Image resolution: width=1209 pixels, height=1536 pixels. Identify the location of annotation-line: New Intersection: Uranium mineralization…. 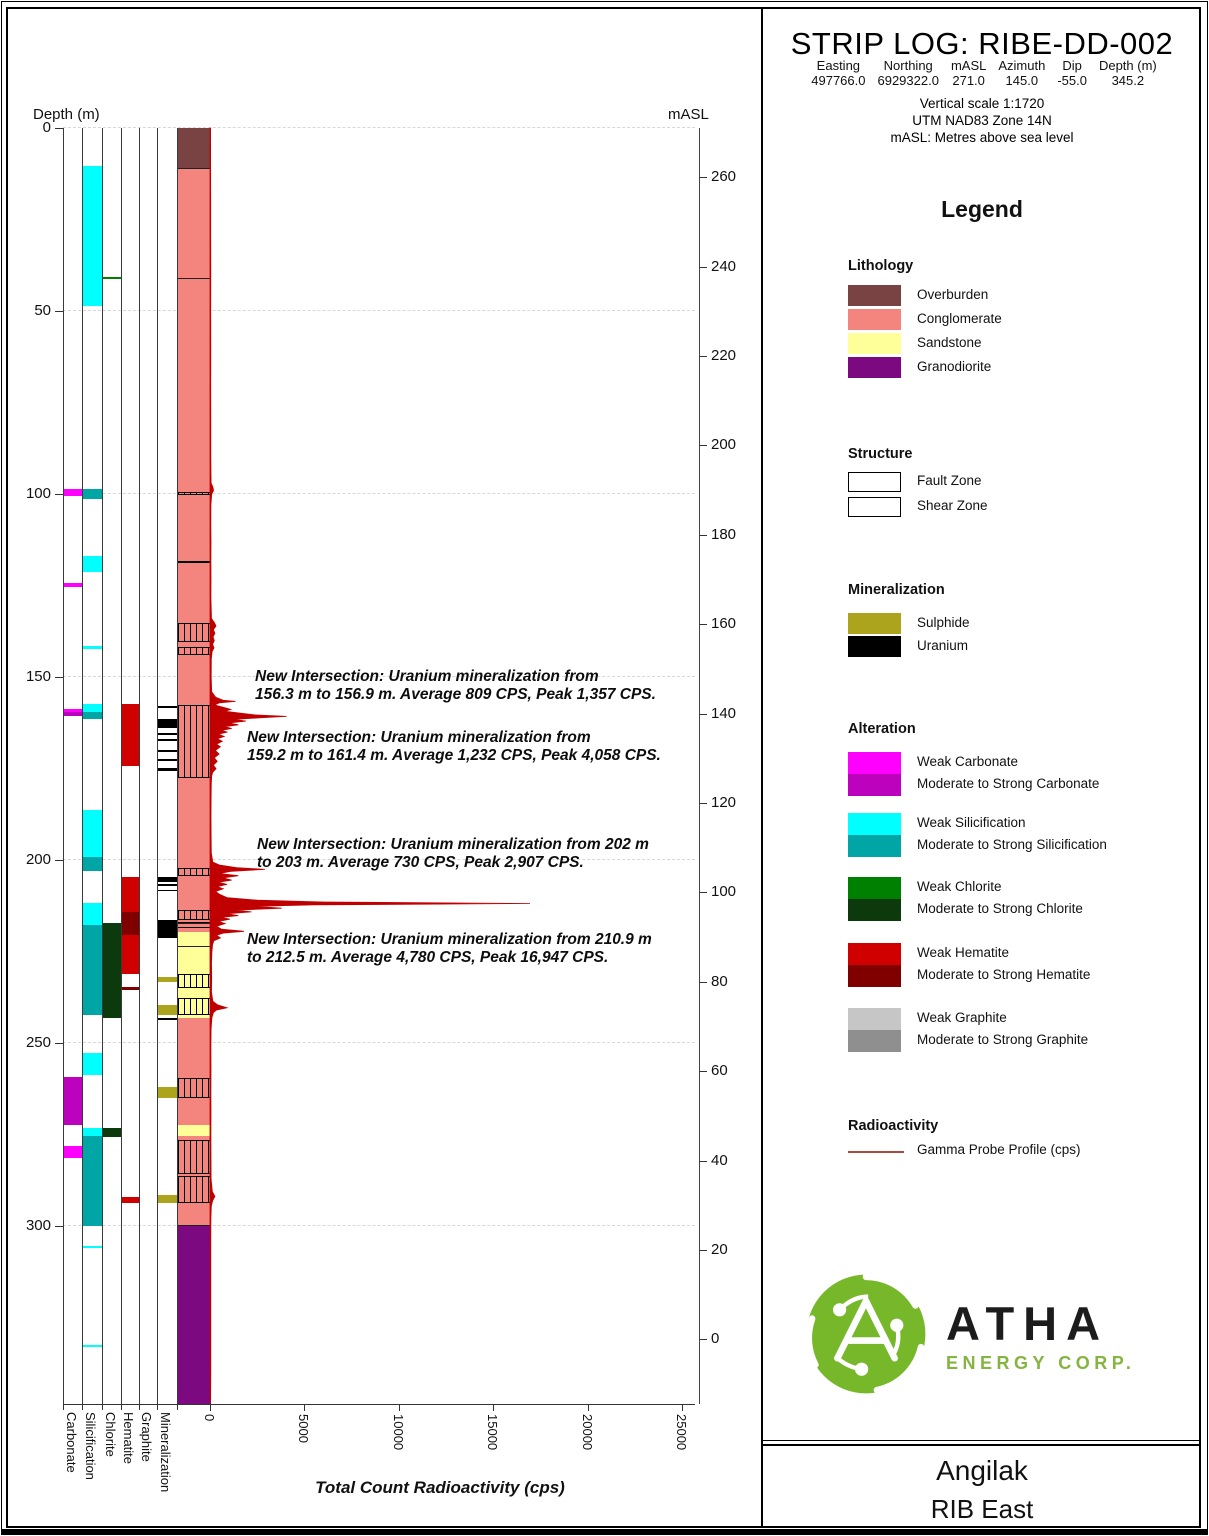
(427, 676).